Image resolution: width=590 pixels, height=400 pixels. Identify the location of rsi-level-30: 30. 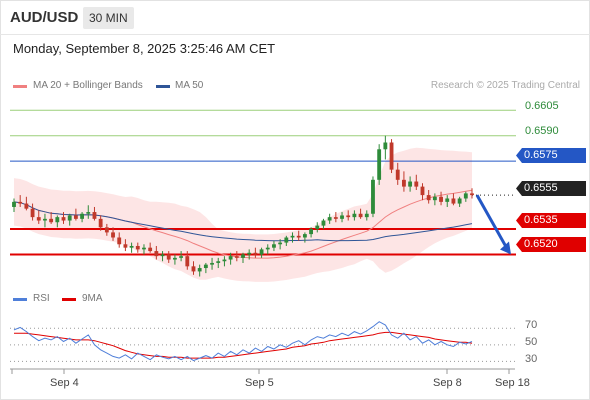
(531, 359).